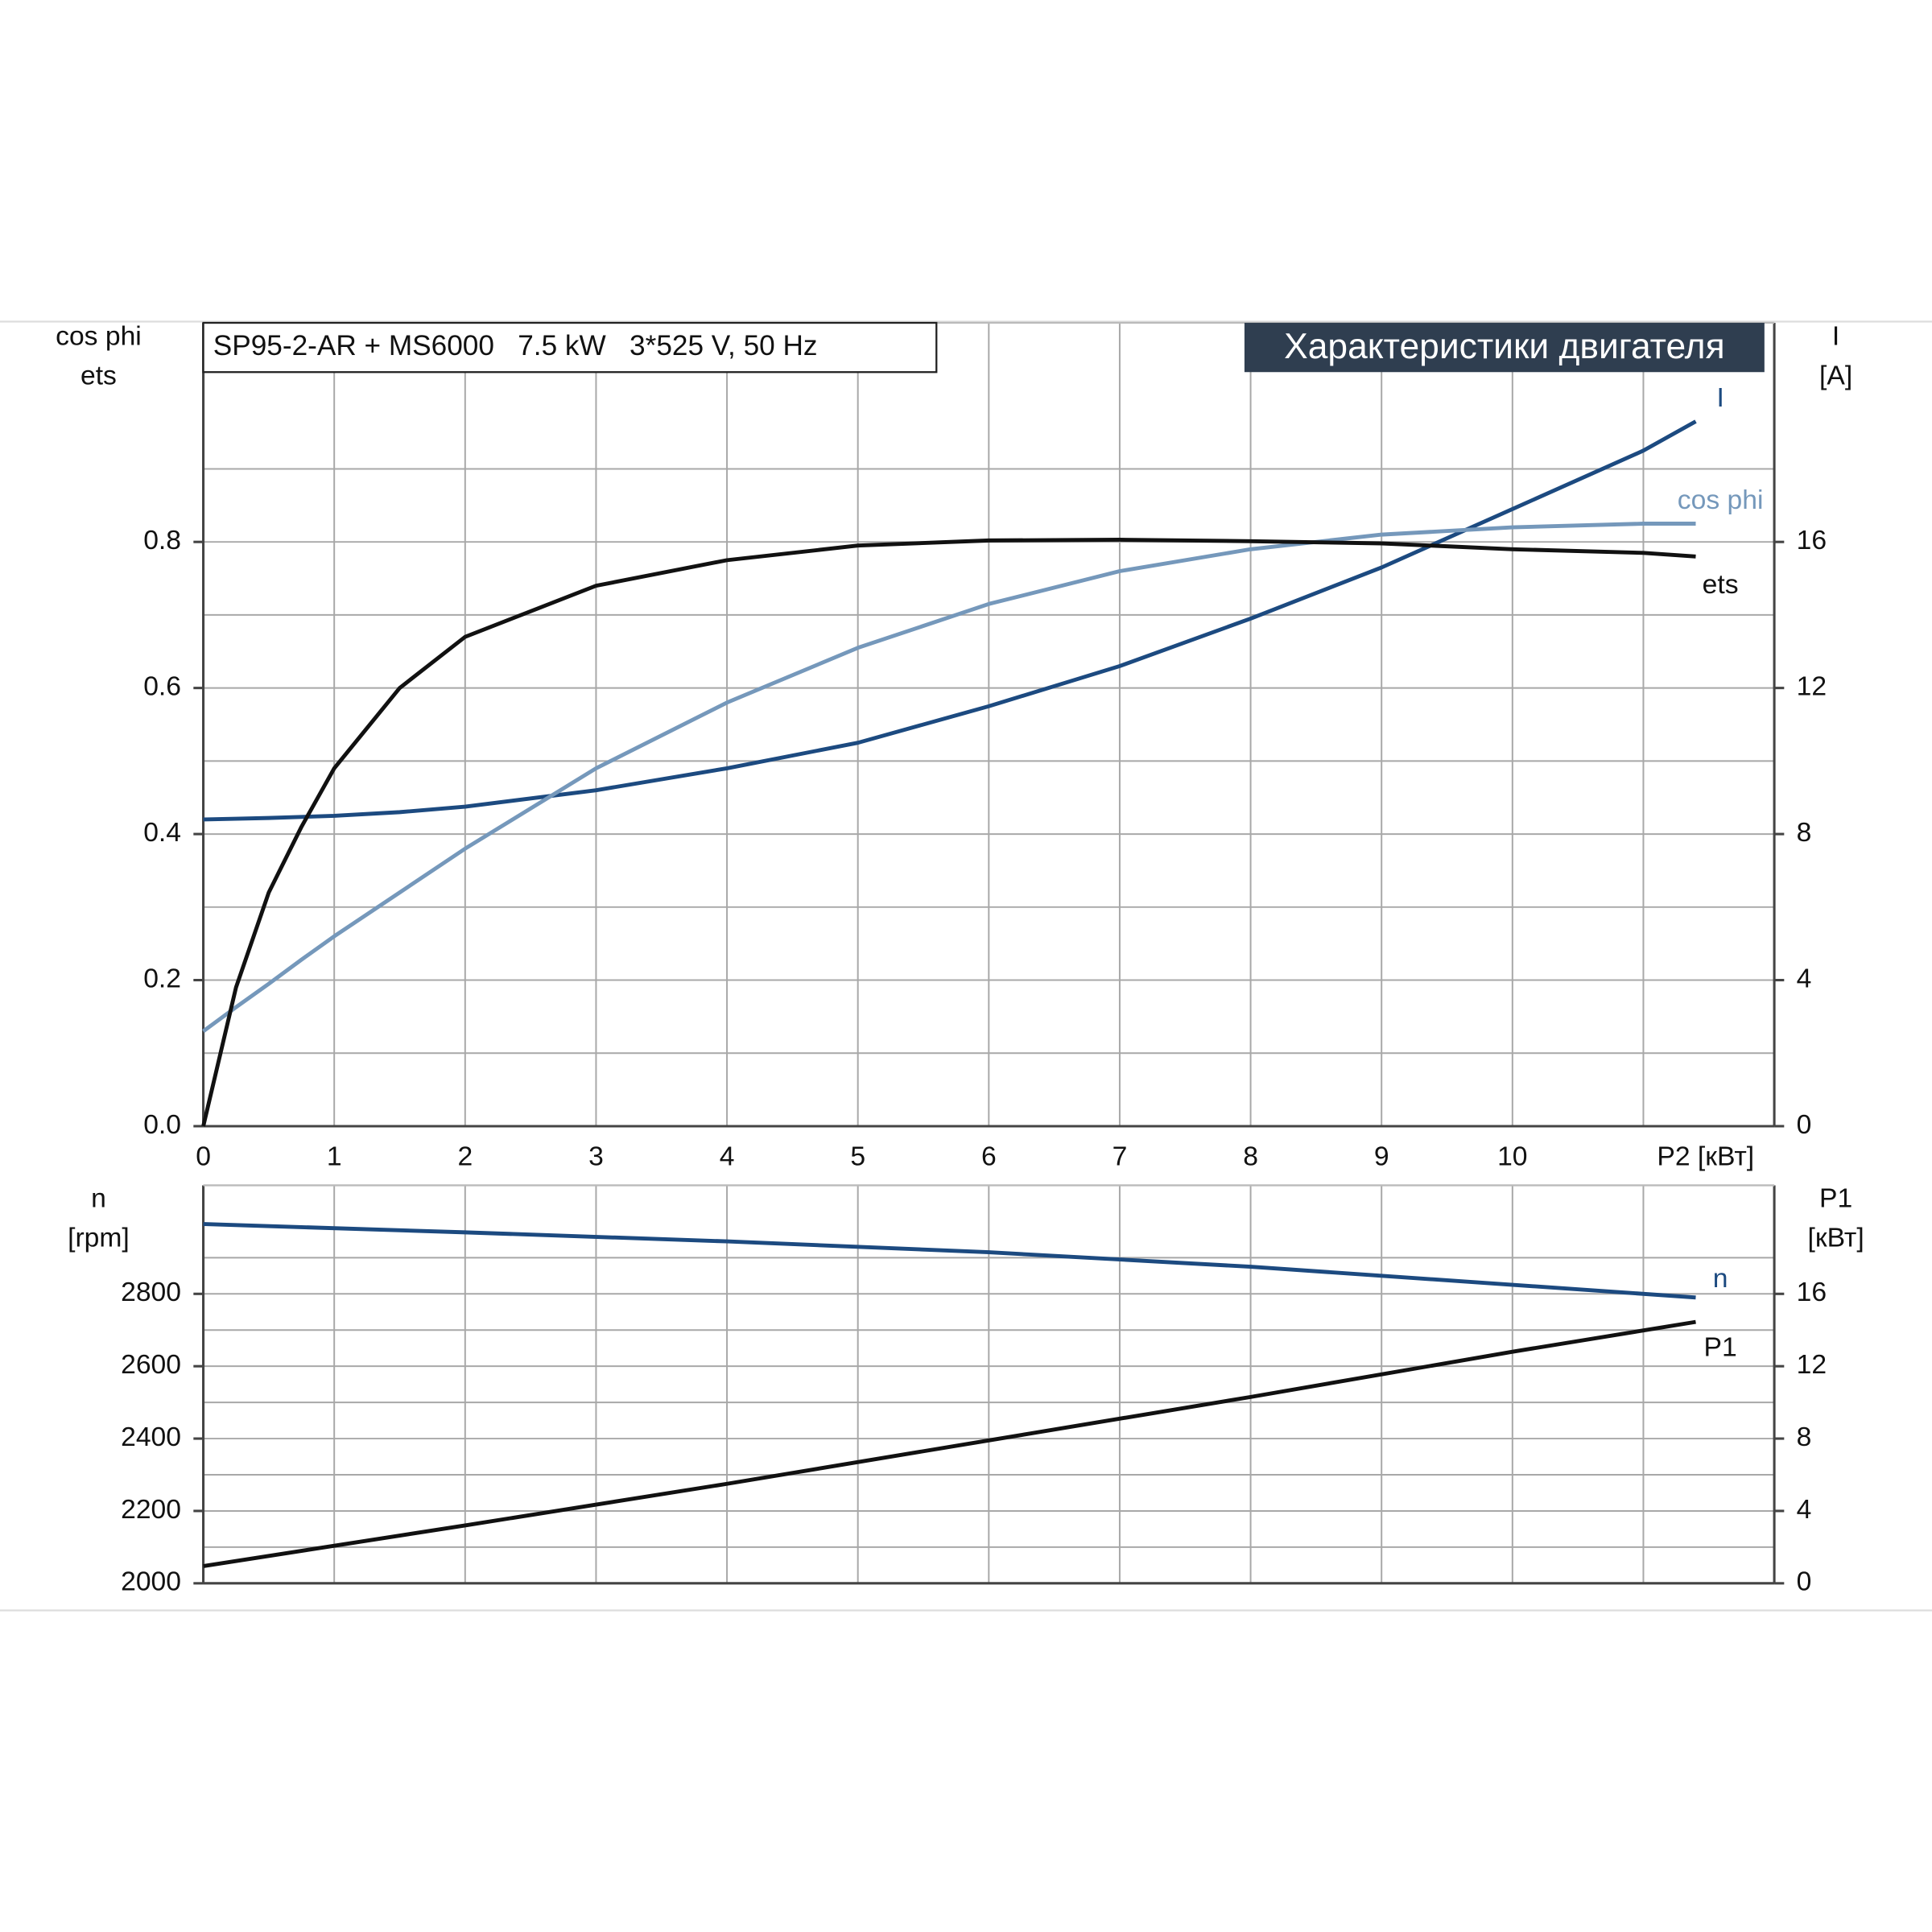 This screenshot has height=1932, width=1932. I want to click on y-axis-label: cos phi, so click(99, 336).